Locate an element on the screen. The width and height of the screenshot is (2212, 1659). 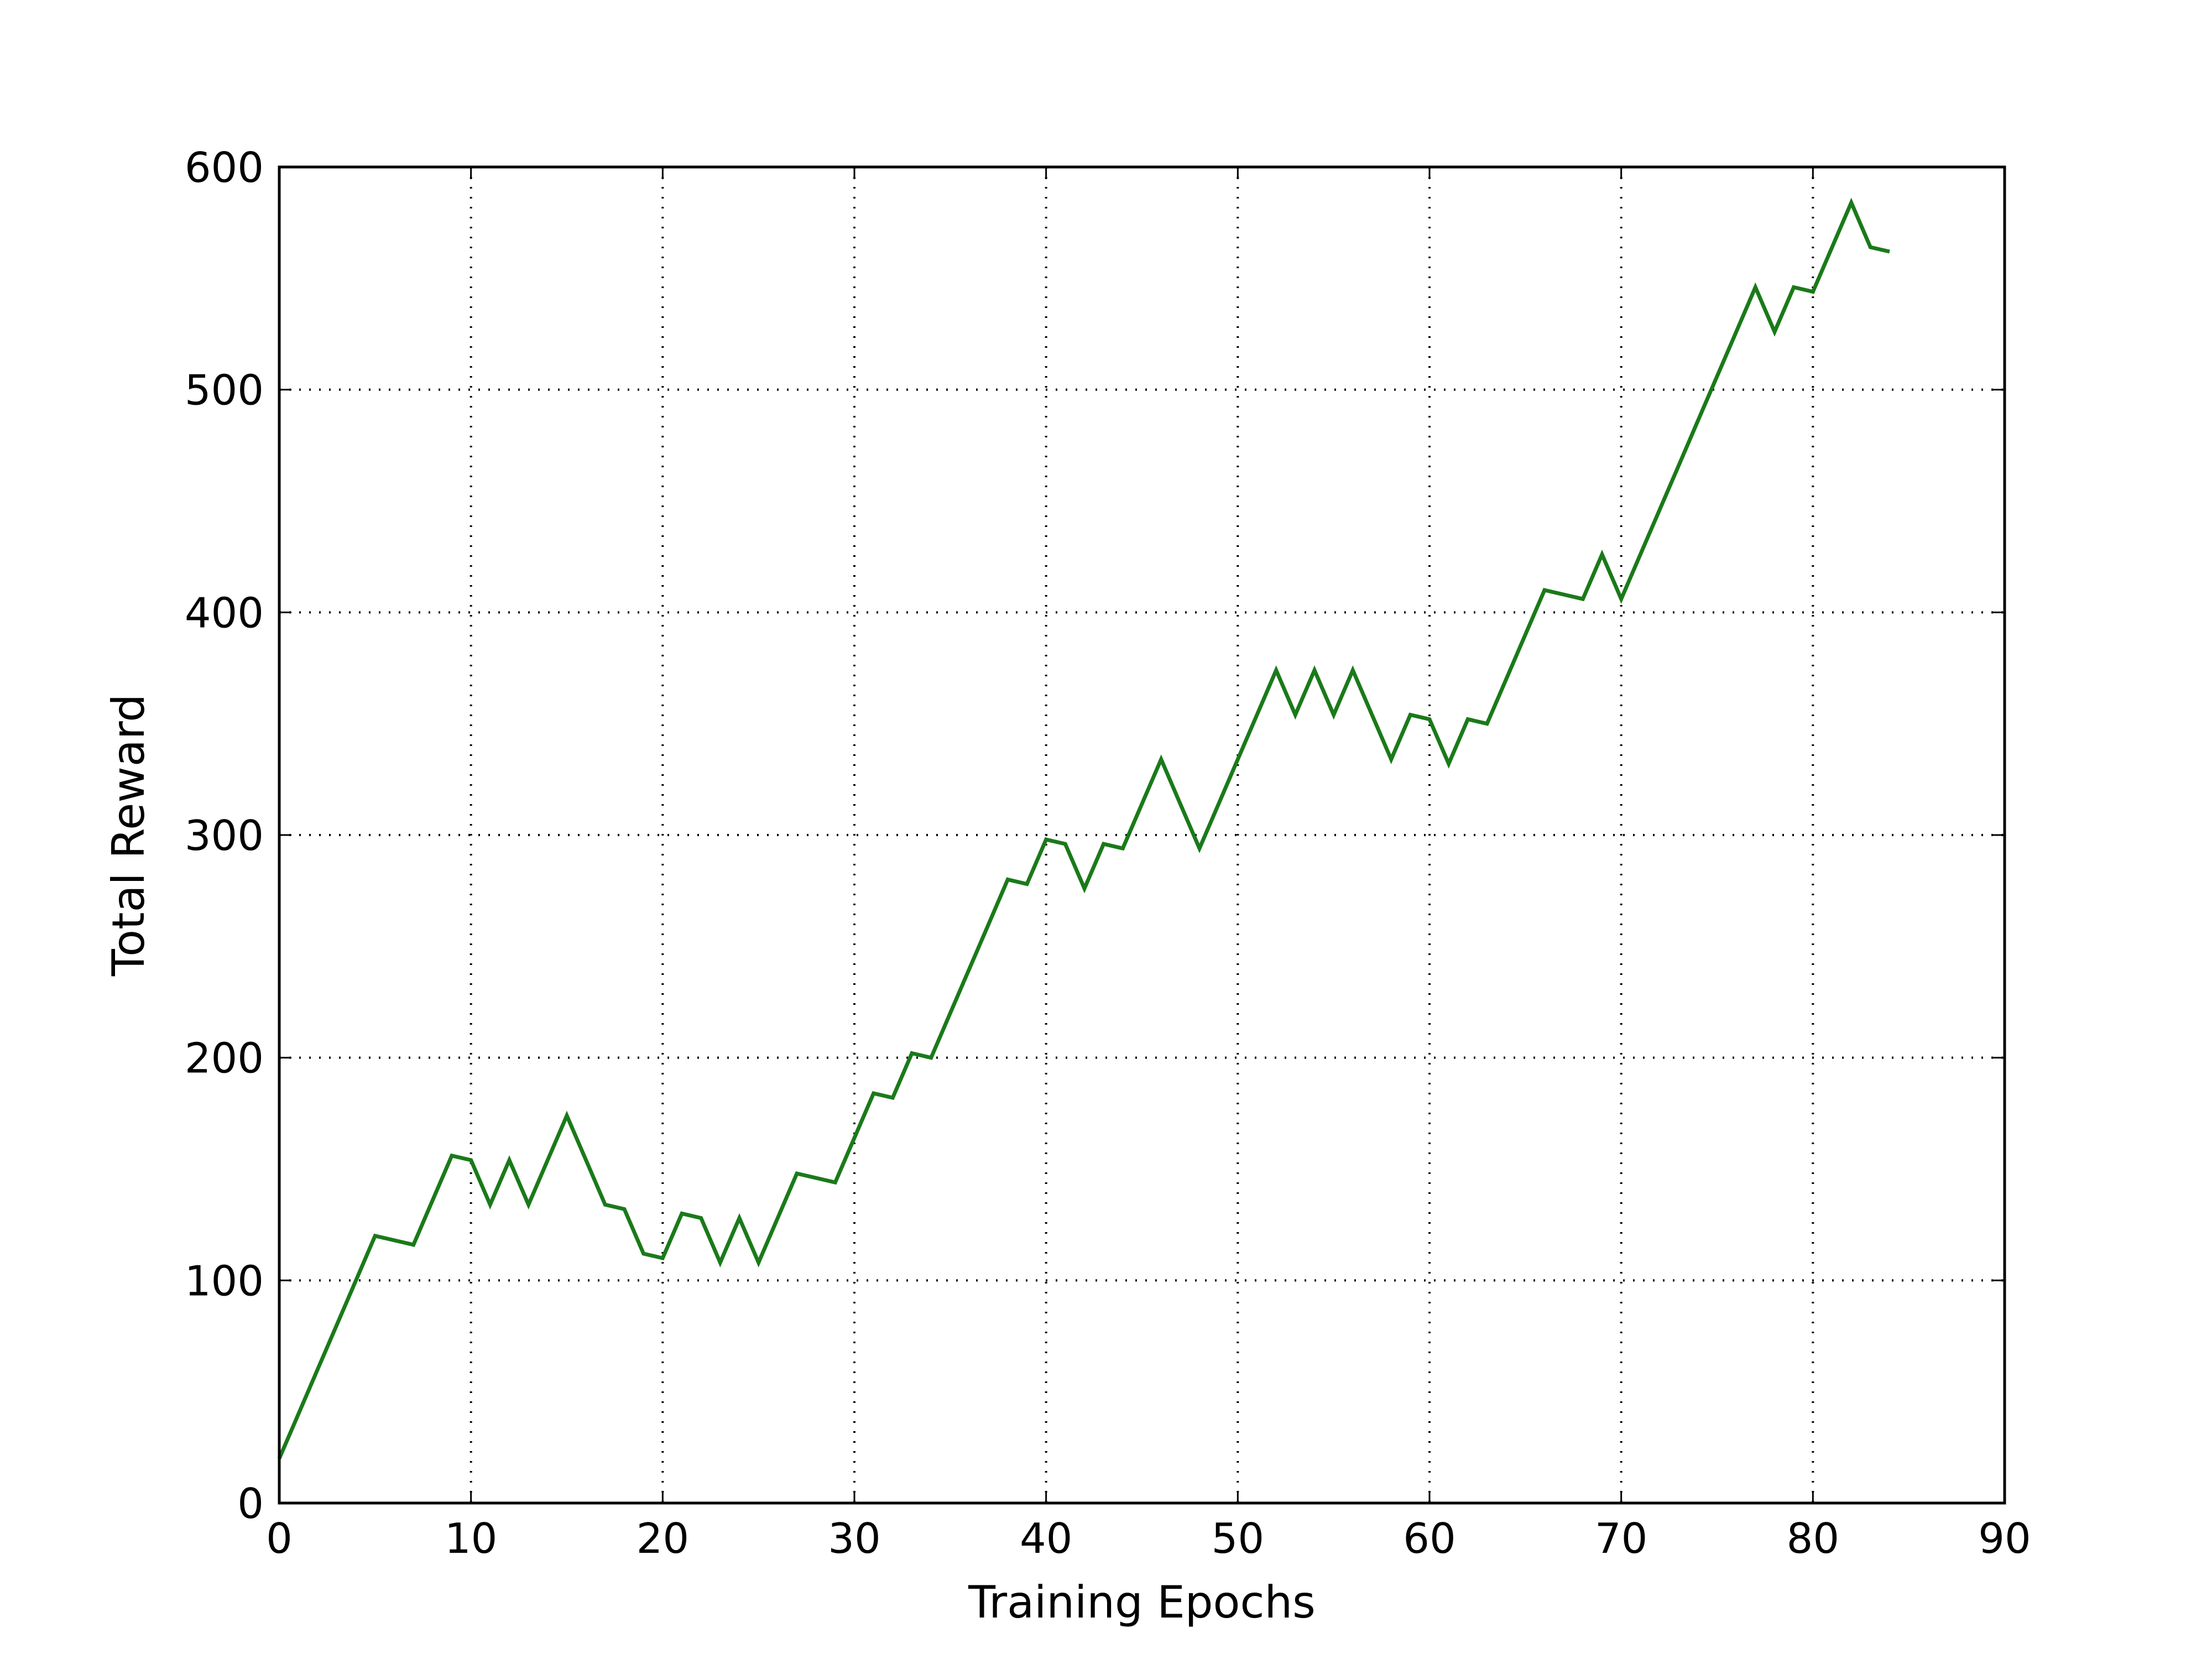
y-tick-label: 0 is located at coordinates (251, 1503).